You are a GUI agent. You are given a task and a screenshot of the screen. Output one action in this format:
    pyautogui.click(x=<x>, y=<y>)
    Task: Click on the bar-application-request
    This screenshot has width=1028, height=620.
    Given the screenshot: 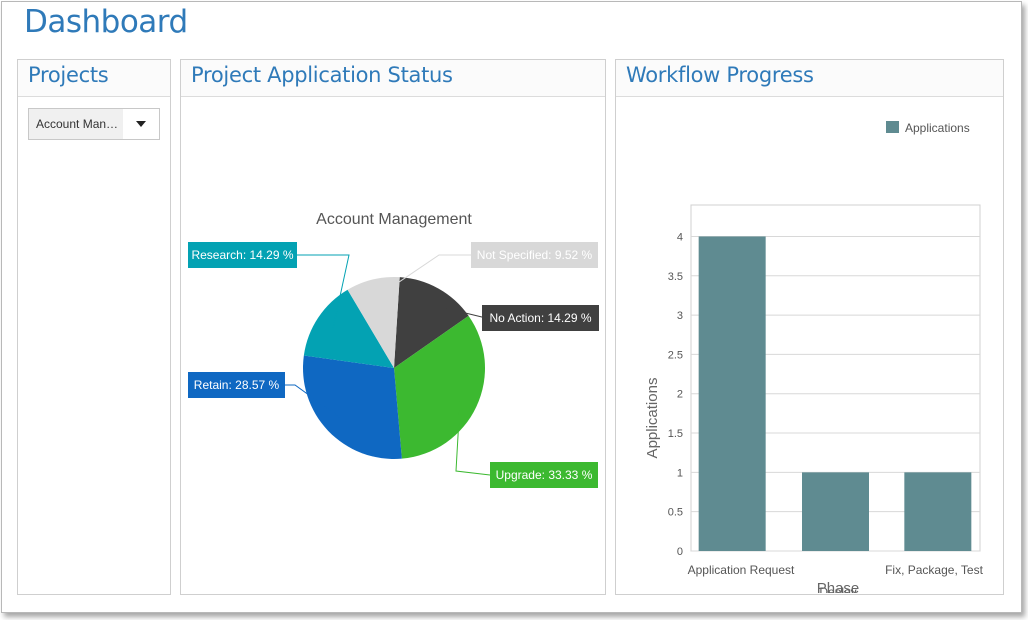 What is the action you would take?
    pyautogui.click(x=732, y=394)
    